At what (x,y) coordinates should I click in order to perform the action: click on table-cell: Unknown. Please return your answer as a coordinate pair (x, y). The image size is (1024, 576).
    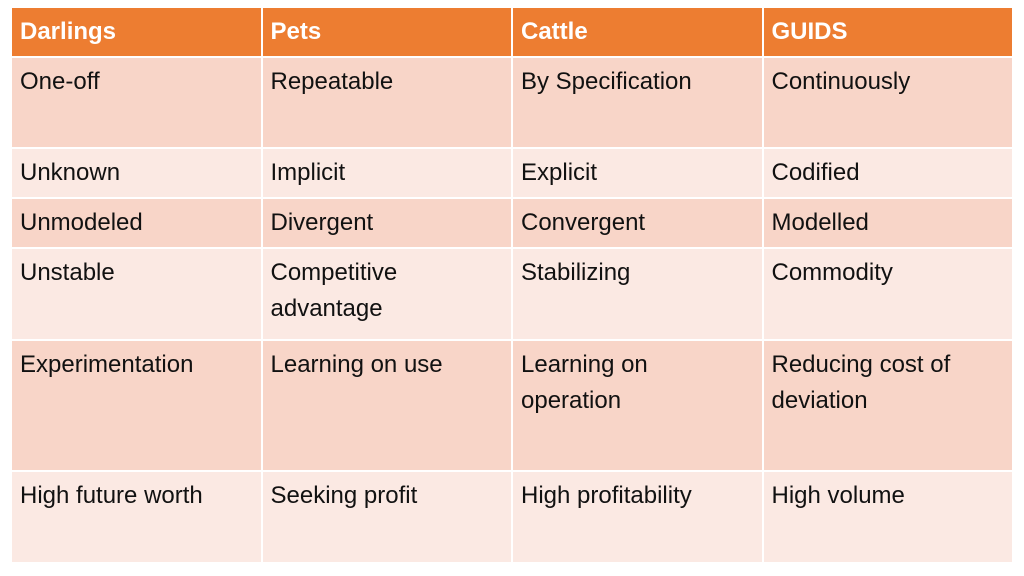
    Looking at the image, I should click on (136, 173).